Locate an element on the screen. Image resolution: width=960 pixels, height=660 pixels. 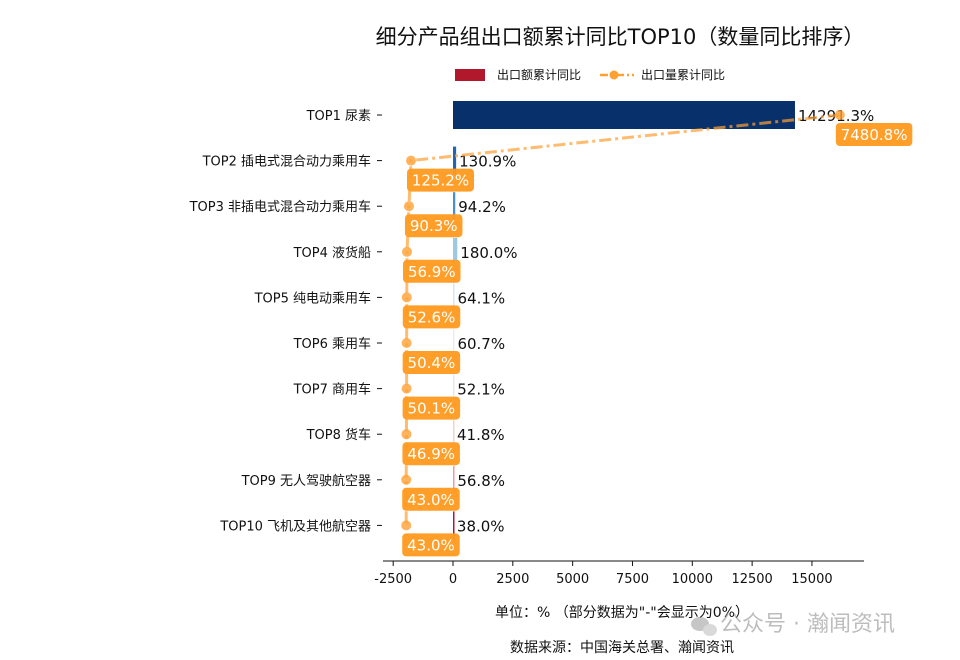
y-tick-label: TOP5 纯电动乘用车 is located at coordinates (312, 298).